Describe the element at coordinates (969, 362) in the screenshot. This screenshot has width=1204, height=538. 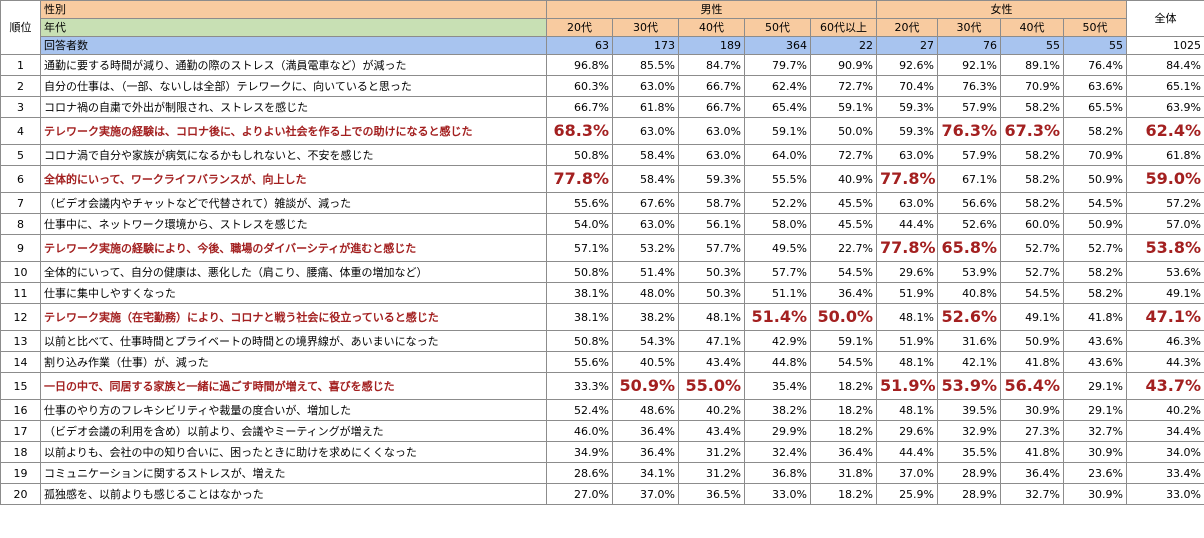
I see `value-cell: 42.1%` at that location.